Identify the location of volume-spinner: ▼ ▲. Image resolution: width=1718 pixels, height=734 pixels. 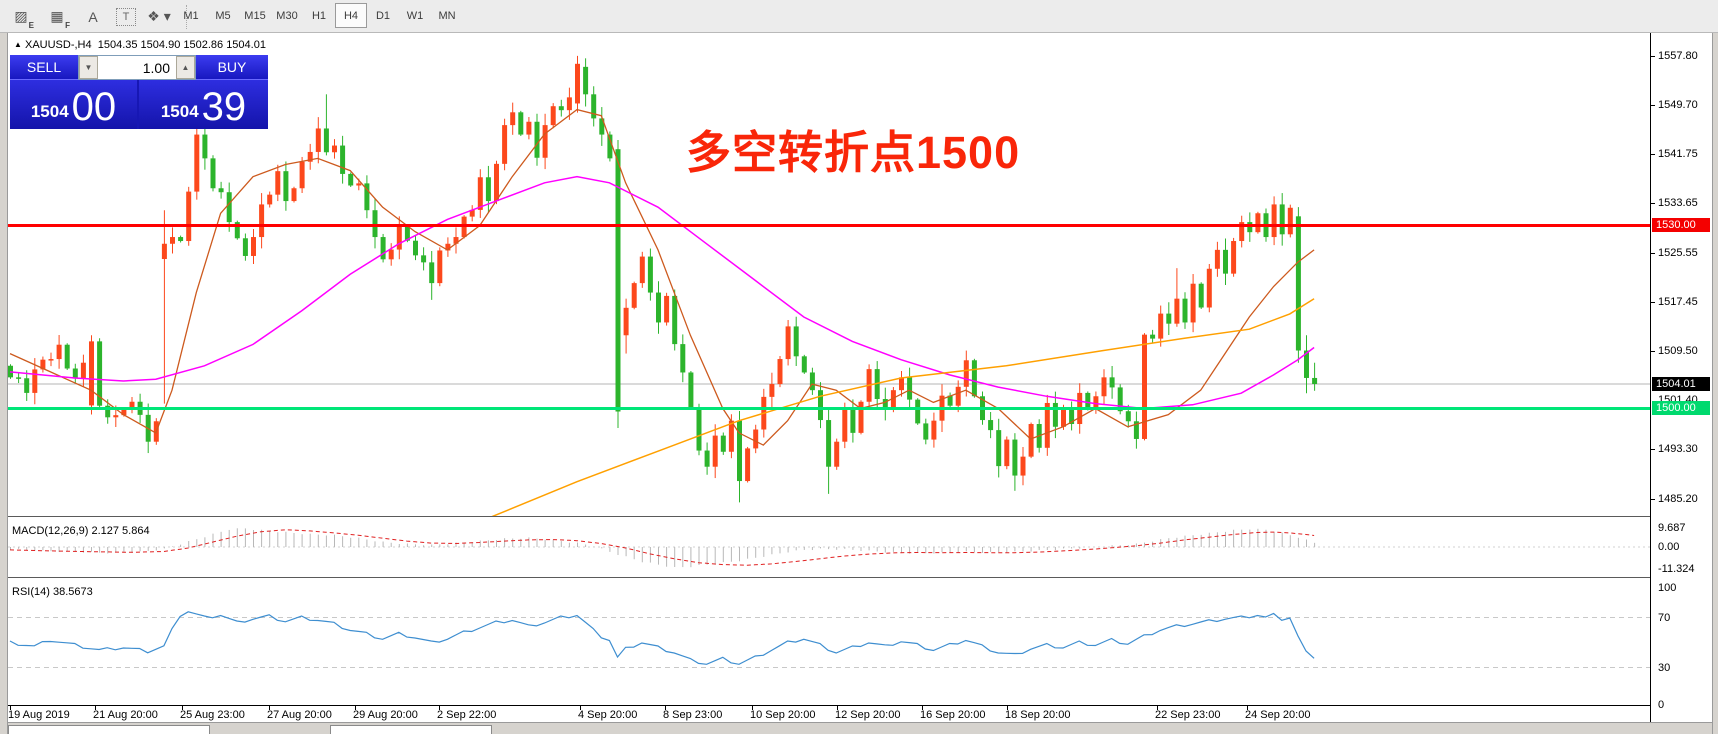
(137, 67).